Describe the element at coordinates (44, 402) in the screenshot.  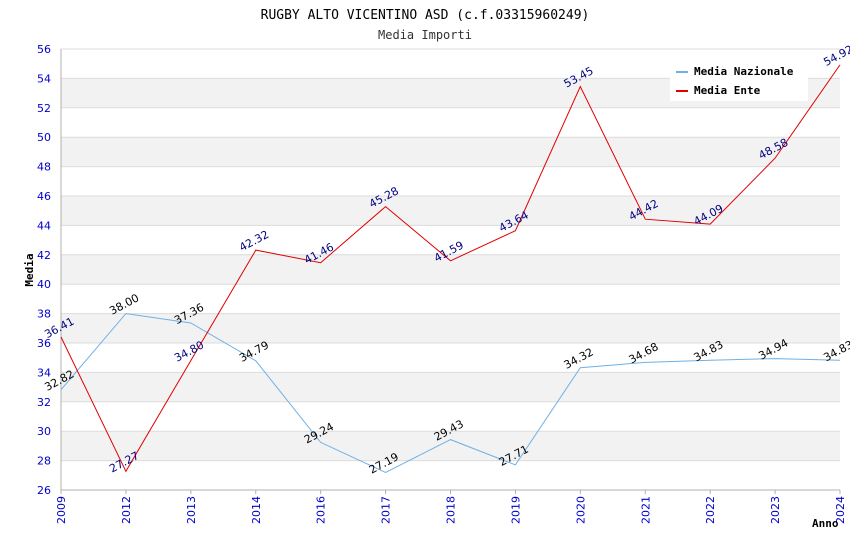
I see `y-tick-label: 32` at that location.